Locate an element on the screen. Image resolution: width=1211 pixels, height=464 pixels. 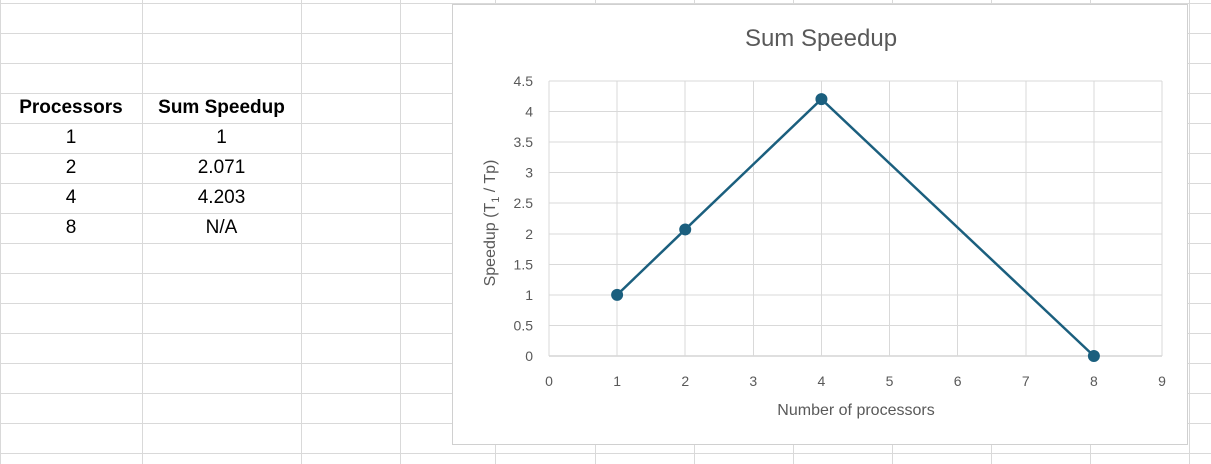
x-tick-label: 5 is located at coordinates (890, 381).